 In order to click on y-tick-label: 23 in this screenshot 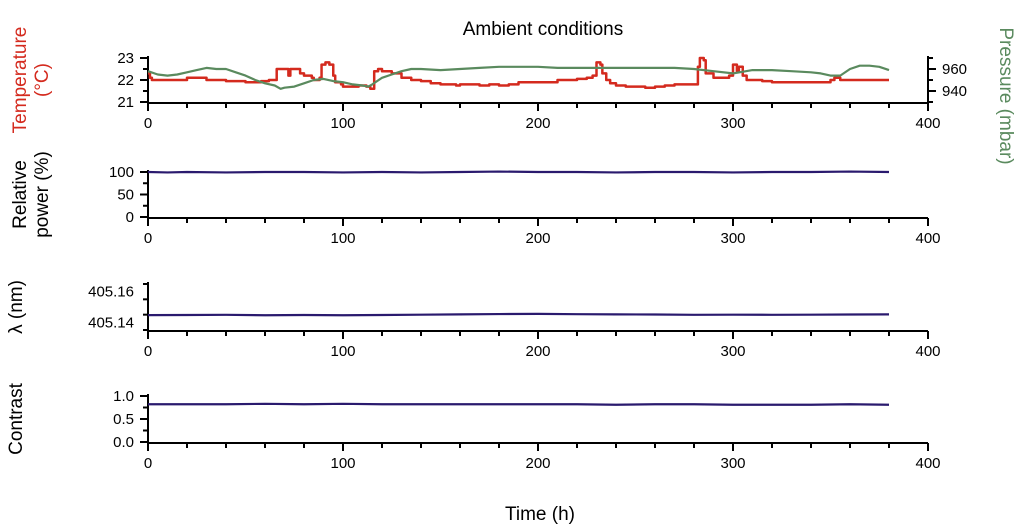, I will do `click(125, 58)`.